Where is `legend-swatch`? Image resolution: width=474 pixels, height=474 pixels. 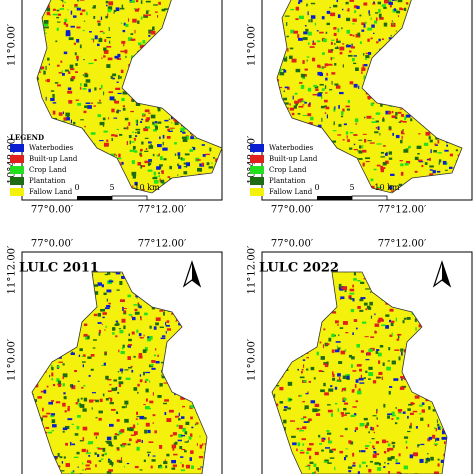 legend-swatch is located at coordinates (17, 192).